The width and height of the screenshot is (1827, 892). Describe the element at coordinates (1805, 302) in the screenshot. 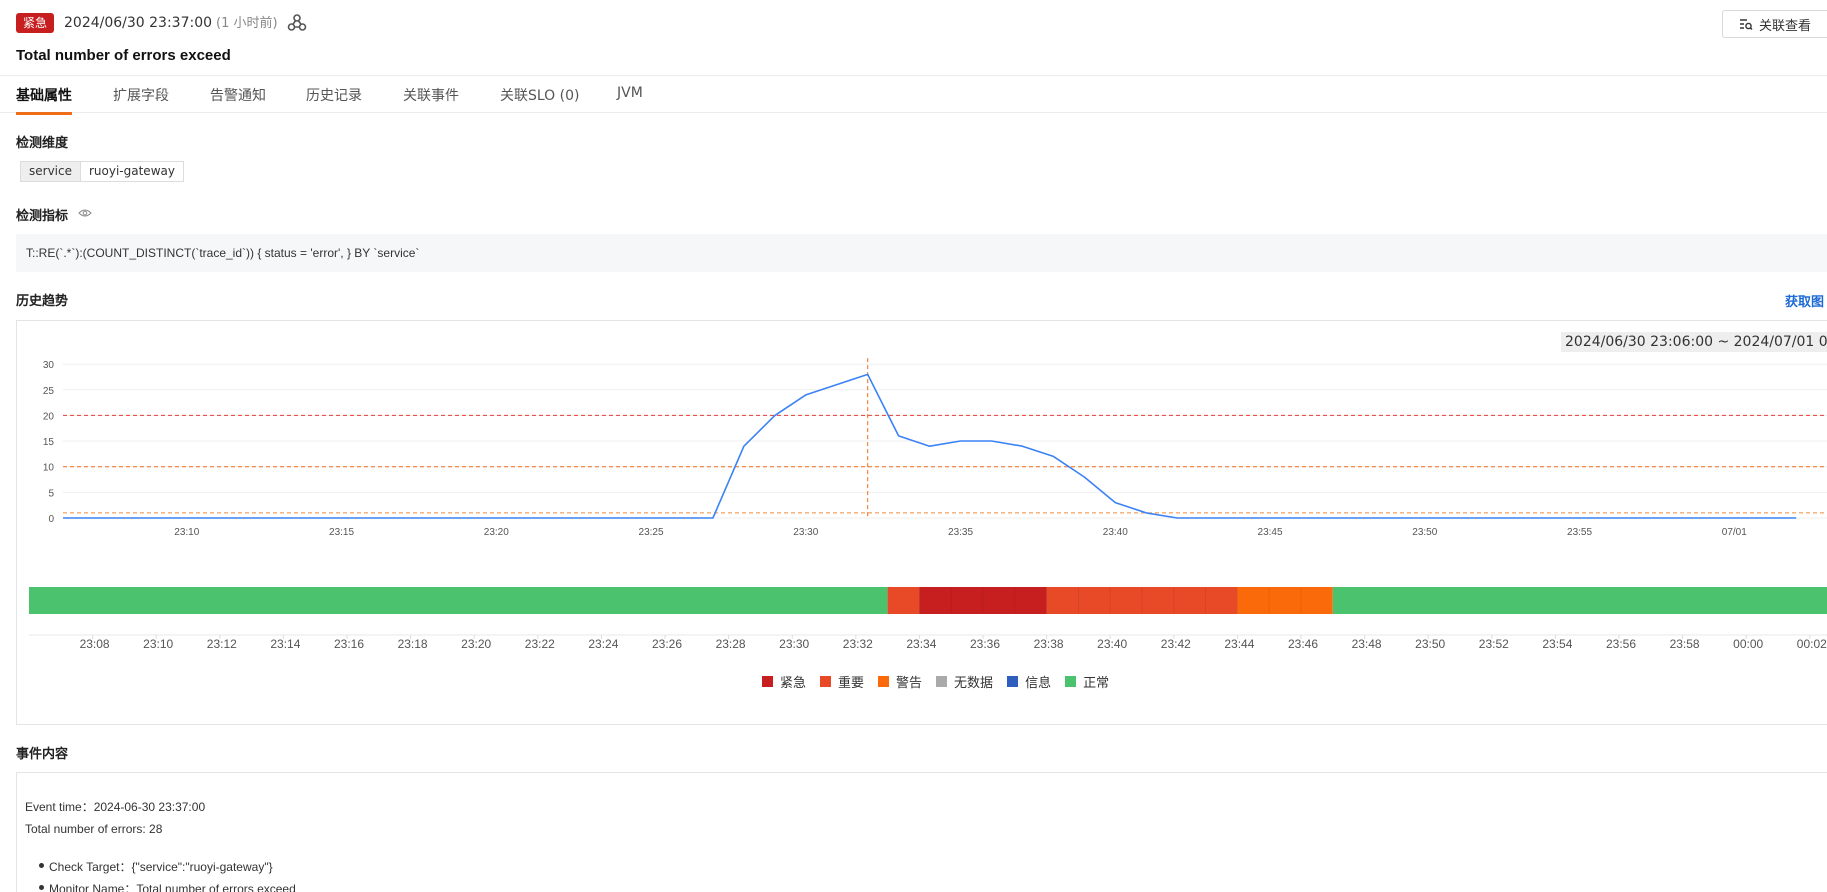

I see `get-chart-link: 获取图` at that location.